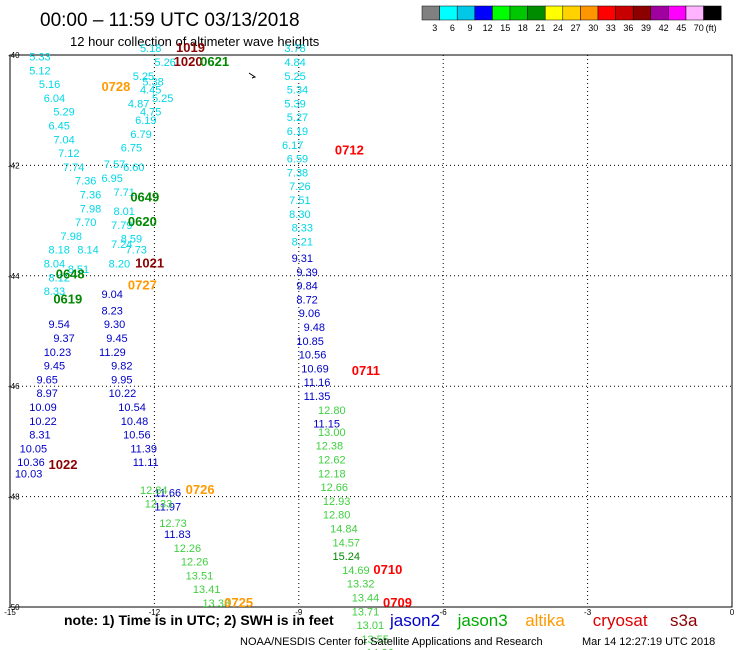  What do you see at coordinates (121, 380) in the screenshot?
I see `wave-height-label: 9.95` at bounding box center [121, 380].